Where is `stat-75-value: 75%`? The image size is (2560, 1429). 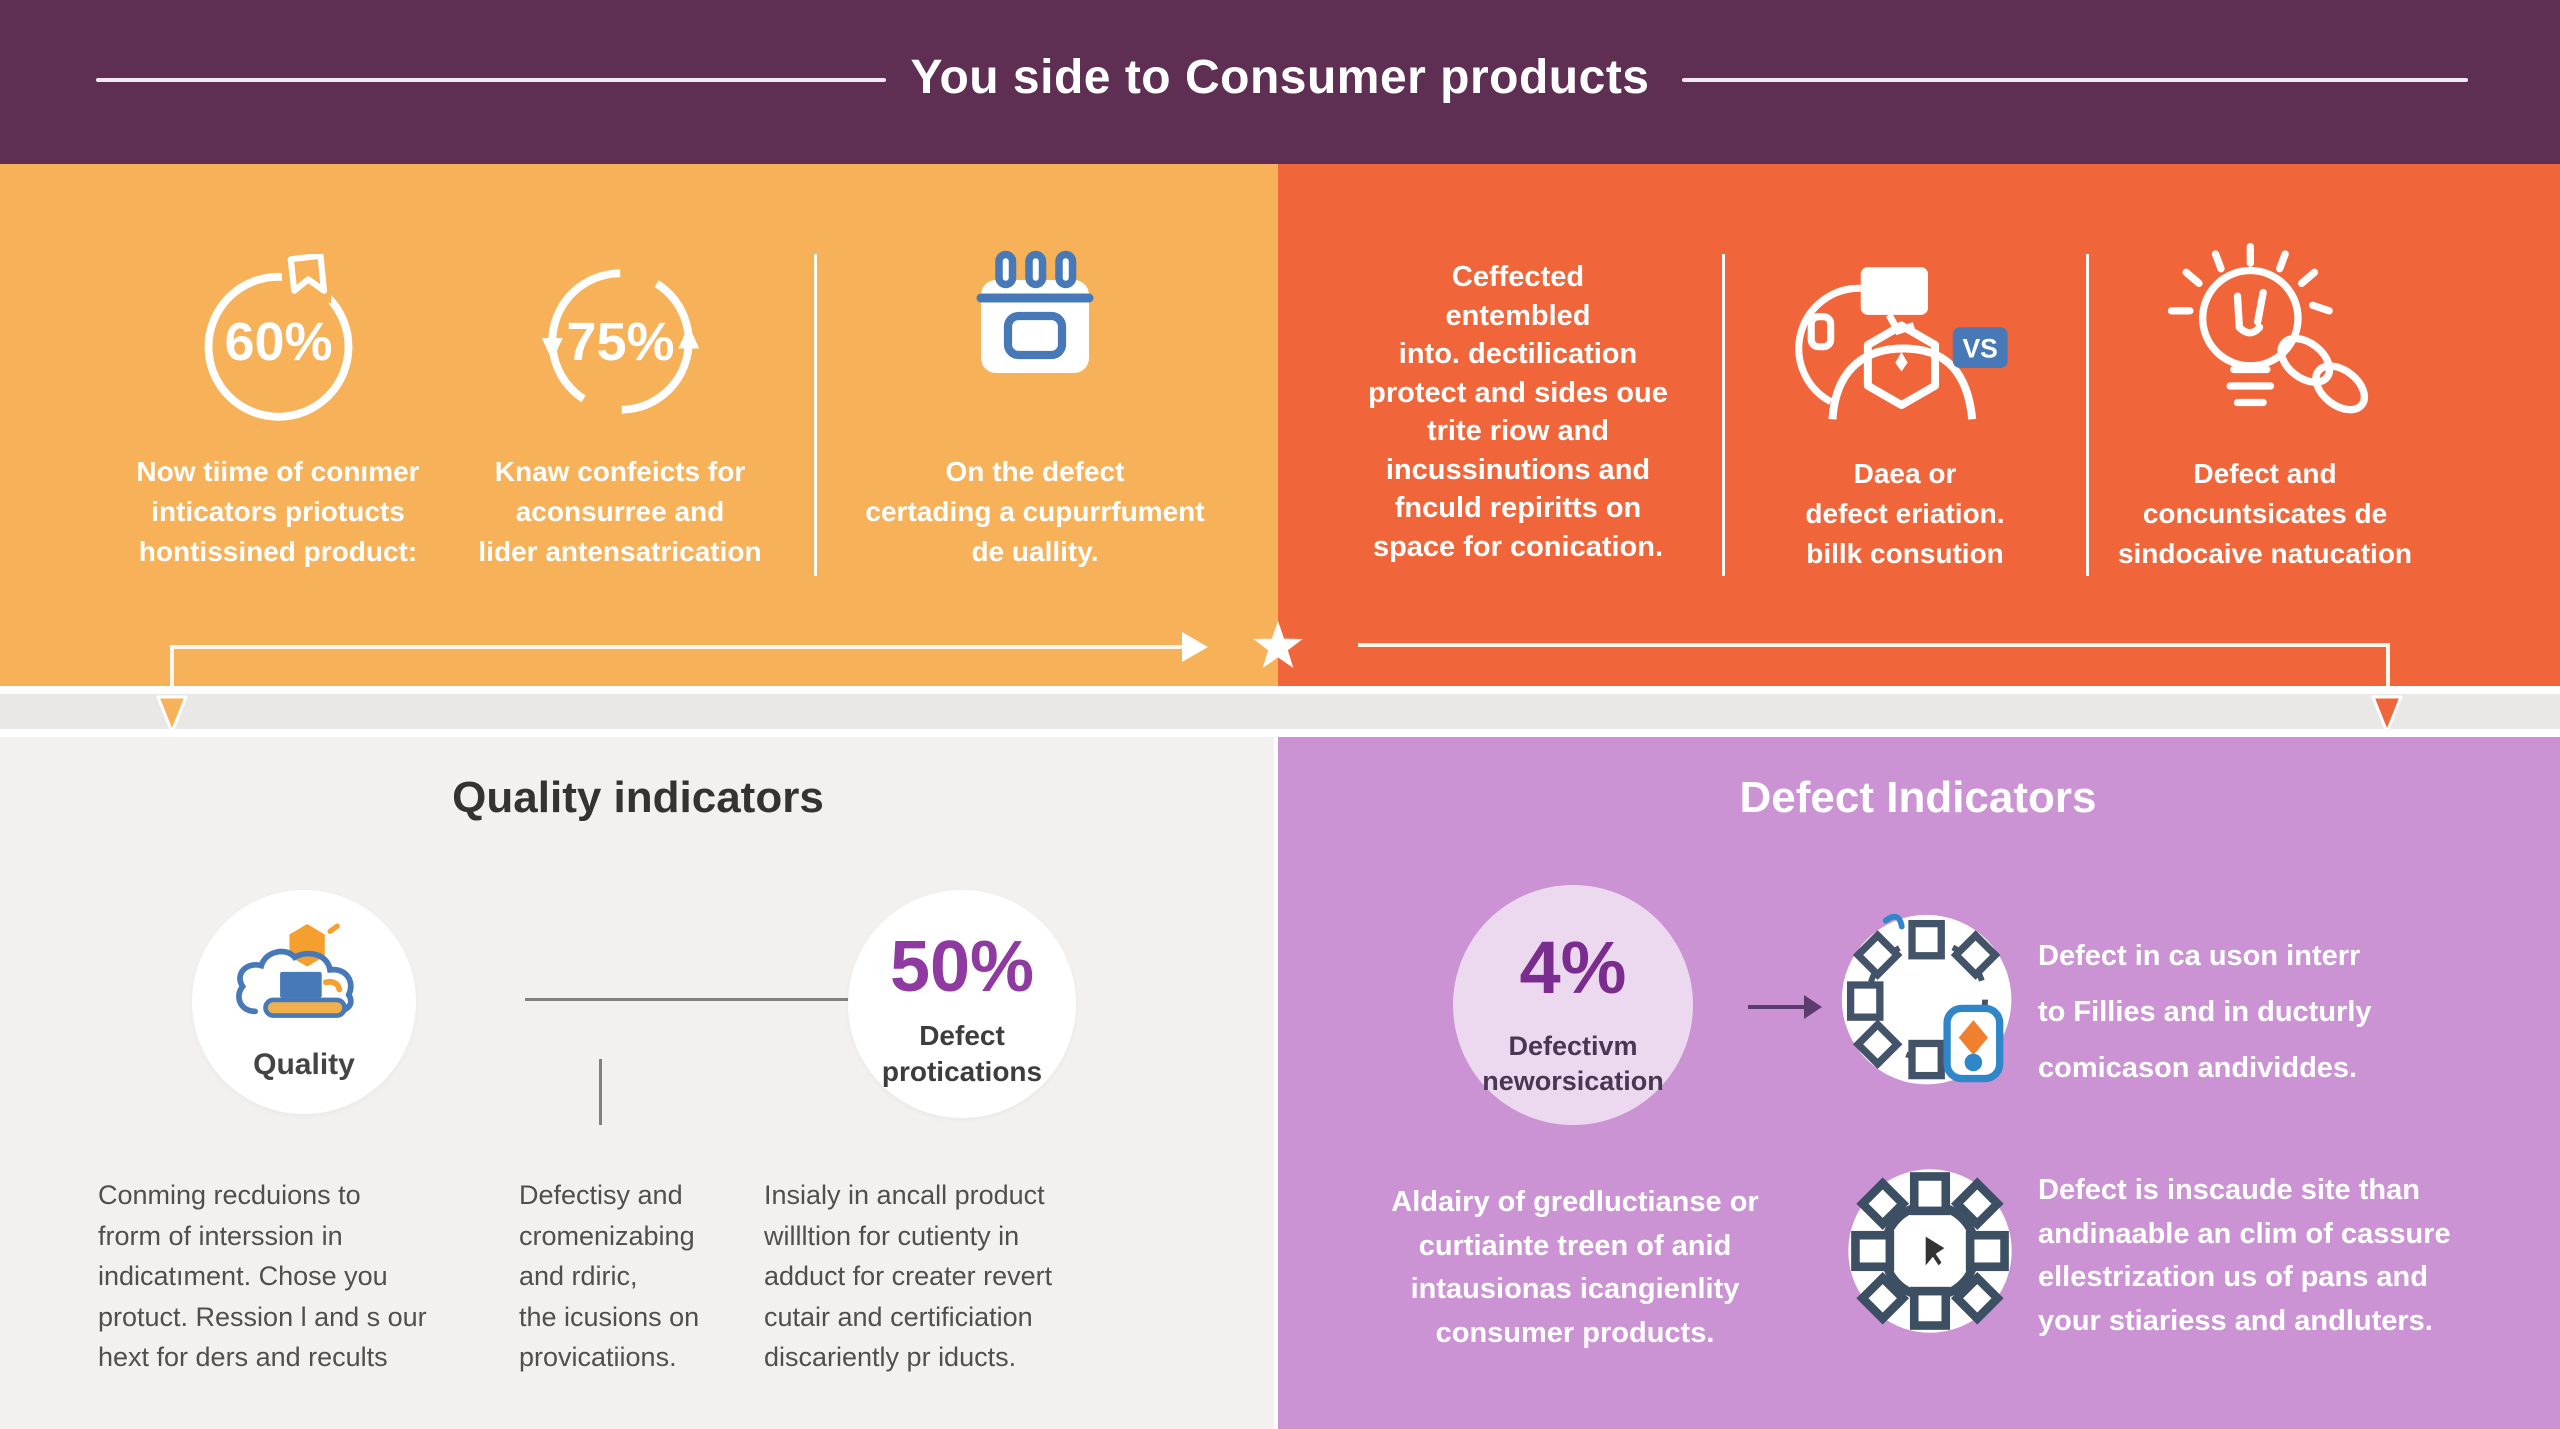
stat-75-value: 75% is located at coordinates (620, 341).